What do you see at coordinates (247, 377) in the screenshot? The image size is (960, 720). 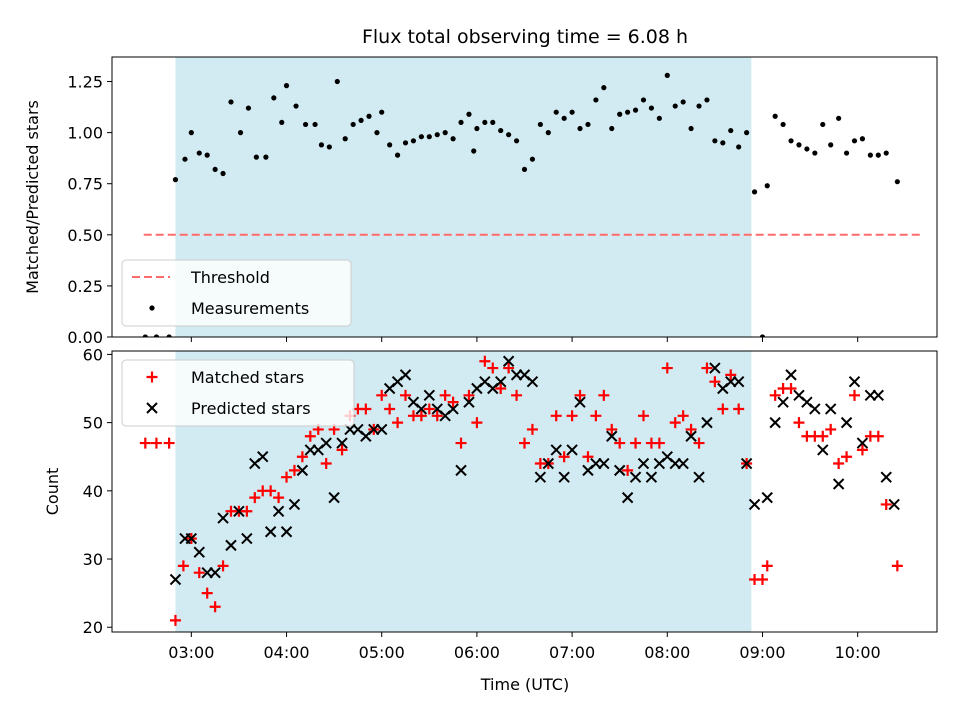 I see `legend-label: Matched stars` at bounding box center [247, 377].